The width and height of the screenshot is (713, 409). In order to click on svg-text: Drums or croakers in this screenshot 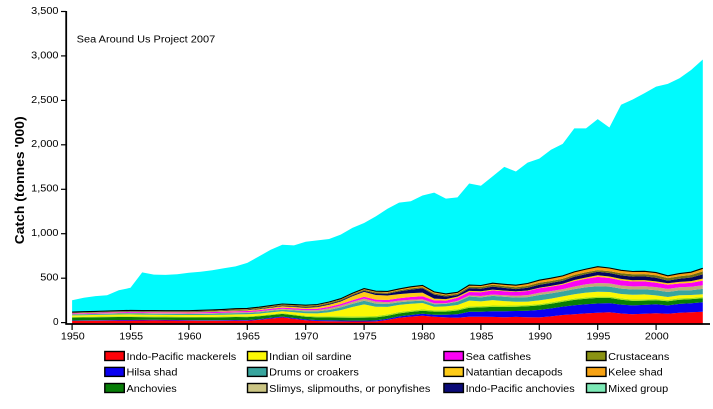, I will do `click(314, 373)`.